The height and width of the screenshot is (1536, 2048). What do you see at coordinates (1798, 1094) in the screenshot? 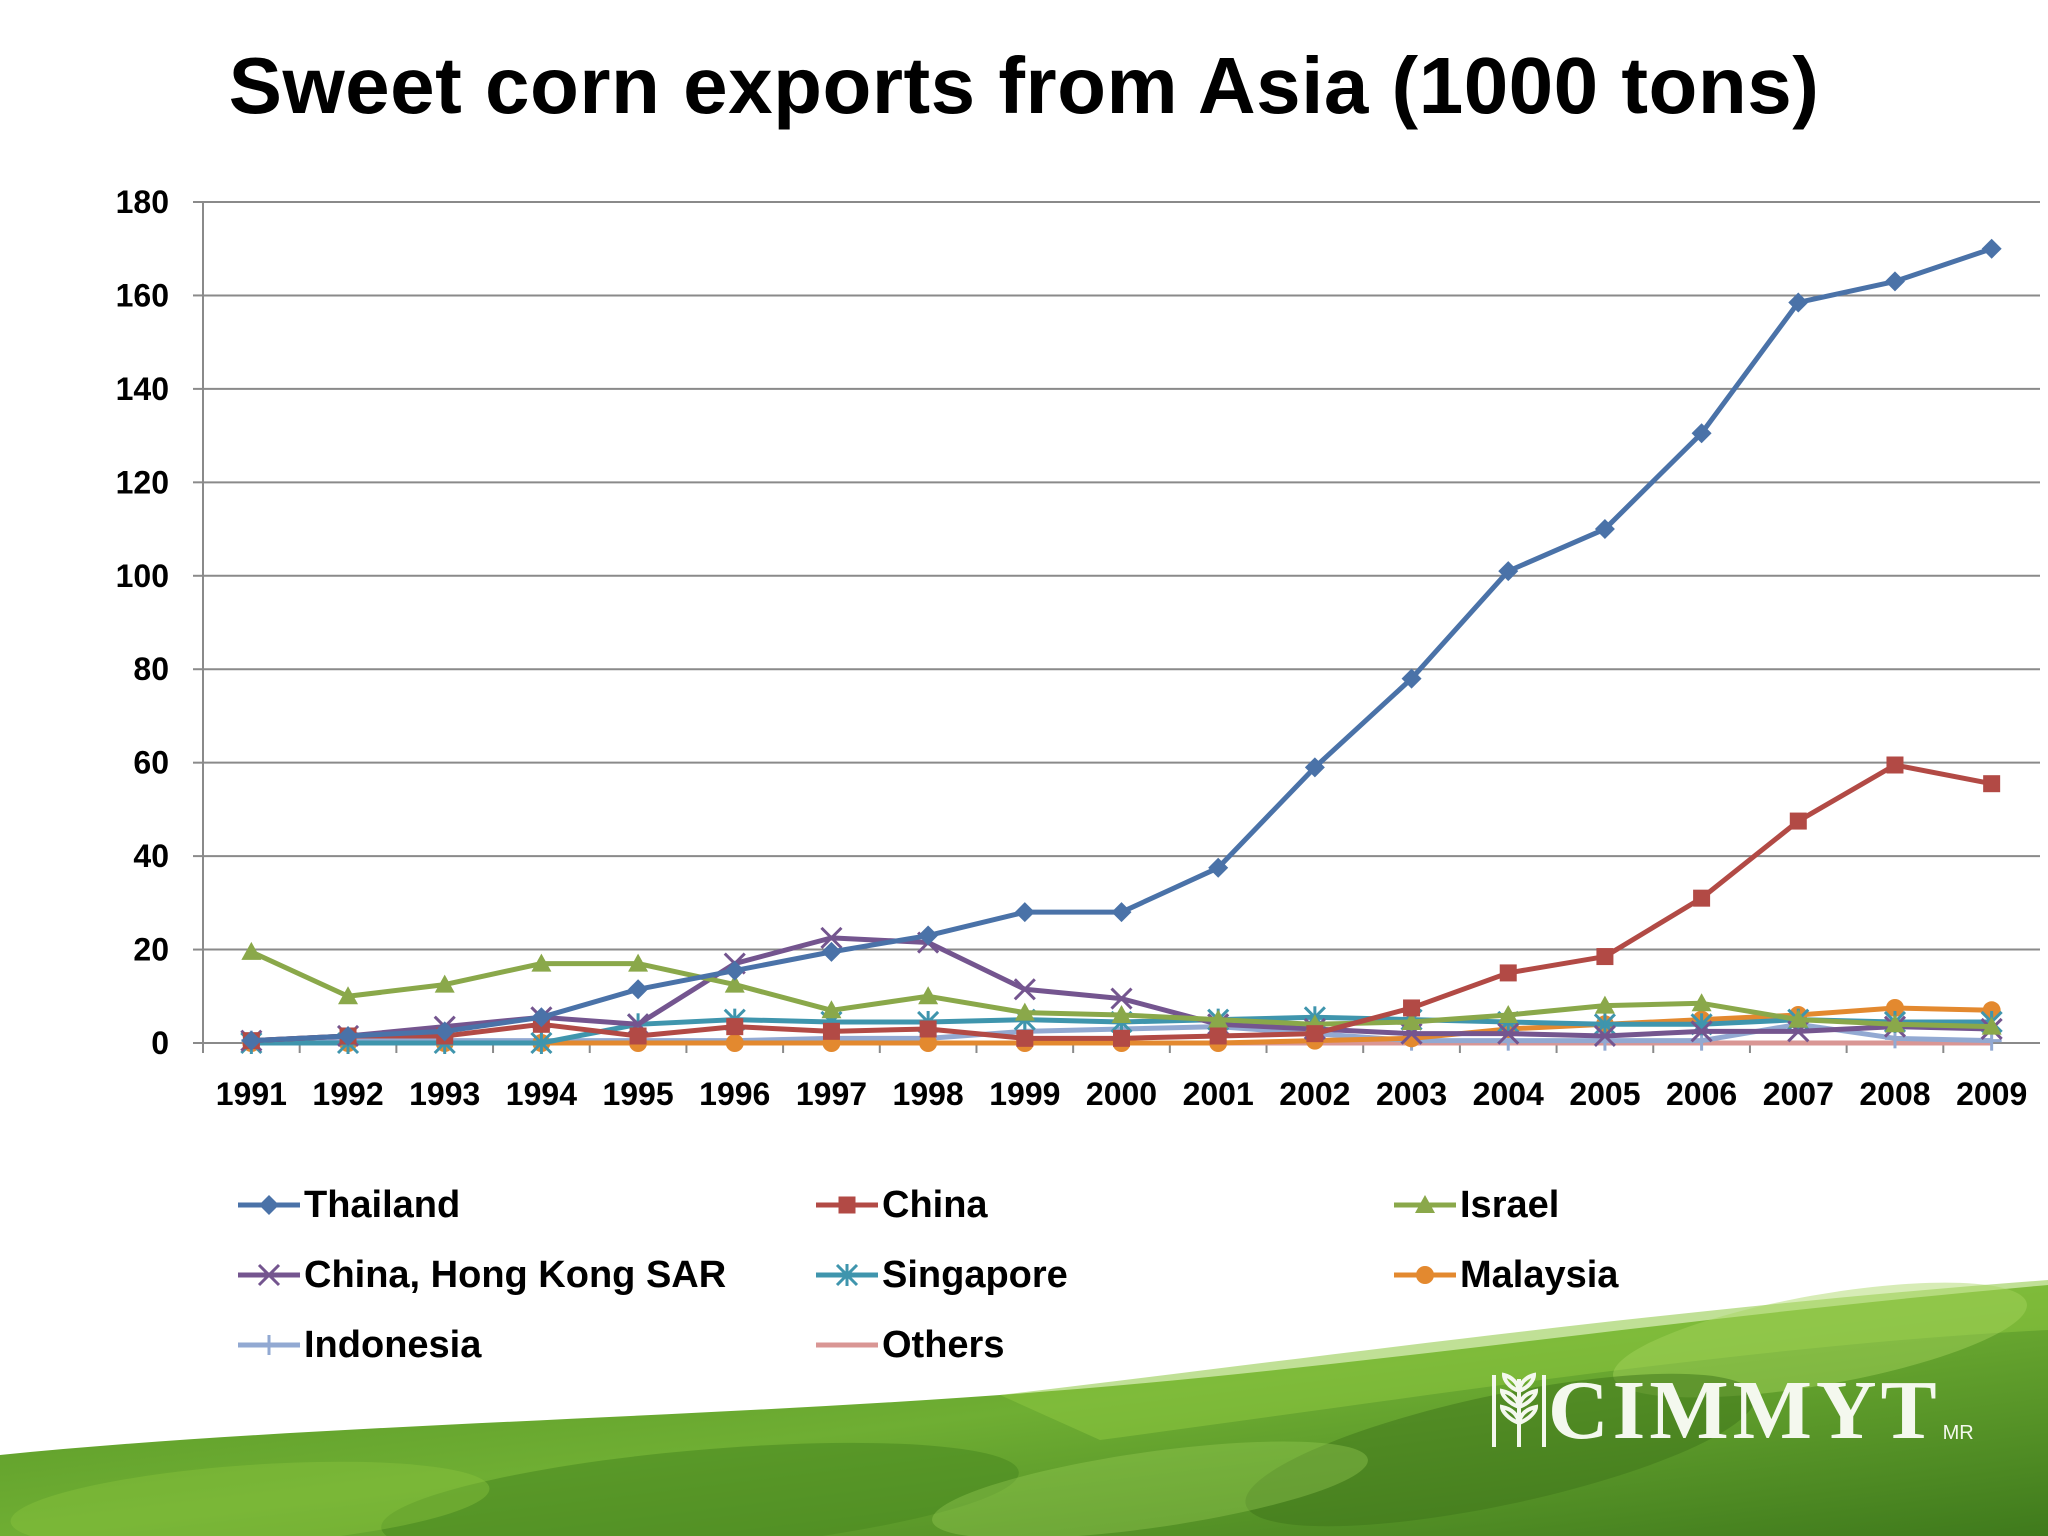
I see `x-tick-label: 2007` at bounding box center [1798, 1094].